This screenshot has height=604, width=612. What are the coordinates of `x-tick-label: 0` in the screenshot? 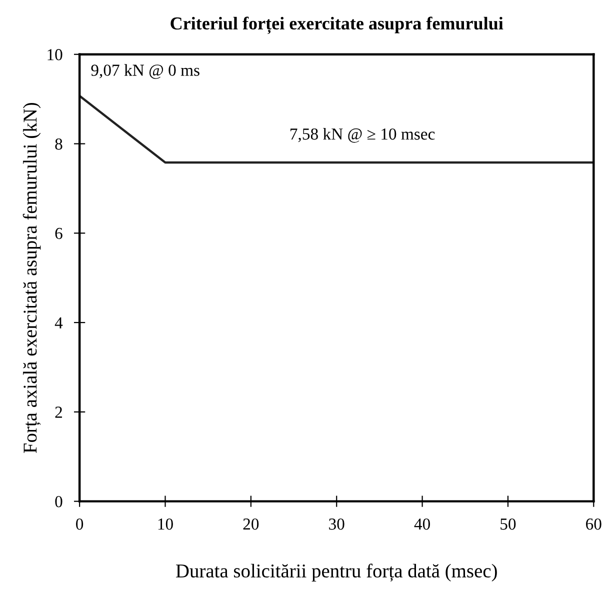 It's located at (80, 524).